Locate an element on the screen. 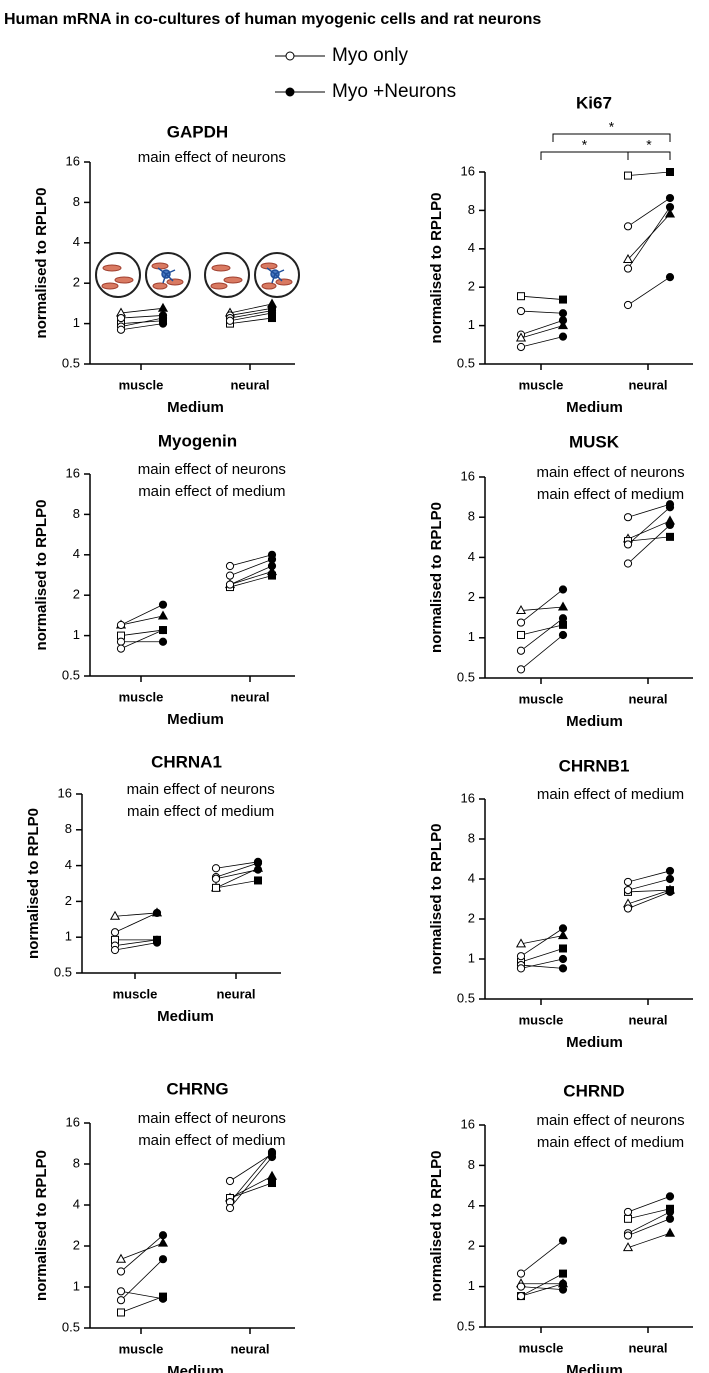 This screenshot has height=1373, width=709. panel-title: CHRNB1 is located at coordinates (594, 765).